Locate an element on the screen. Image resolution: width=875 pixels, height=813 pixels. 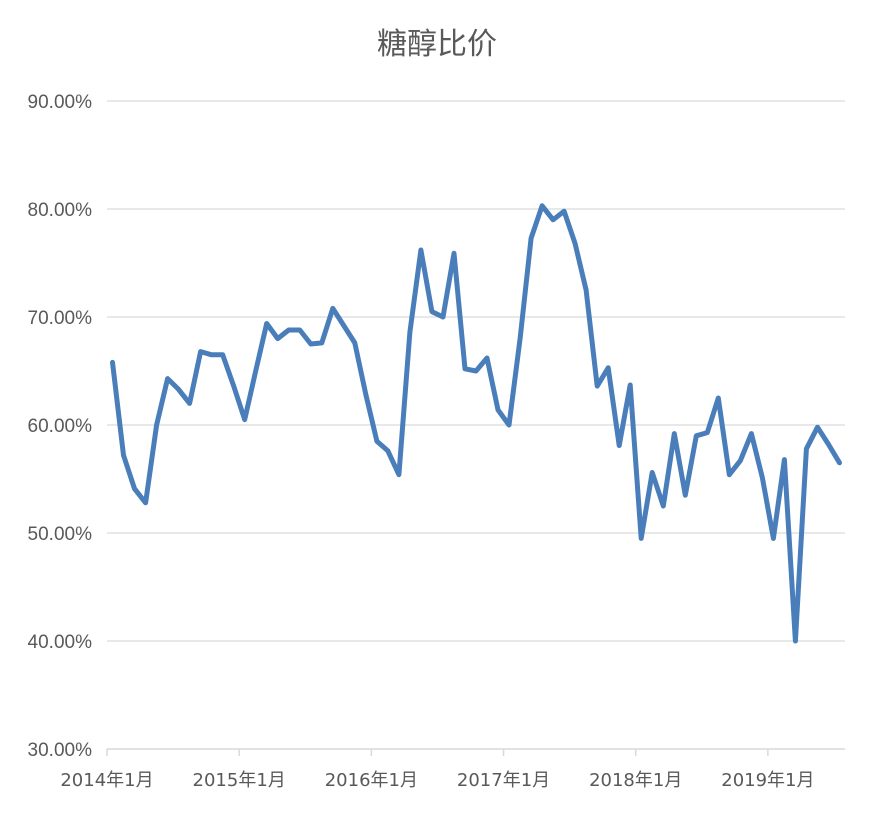
x-tick-label: 2014年1月 is located at coordinates (106, 780).